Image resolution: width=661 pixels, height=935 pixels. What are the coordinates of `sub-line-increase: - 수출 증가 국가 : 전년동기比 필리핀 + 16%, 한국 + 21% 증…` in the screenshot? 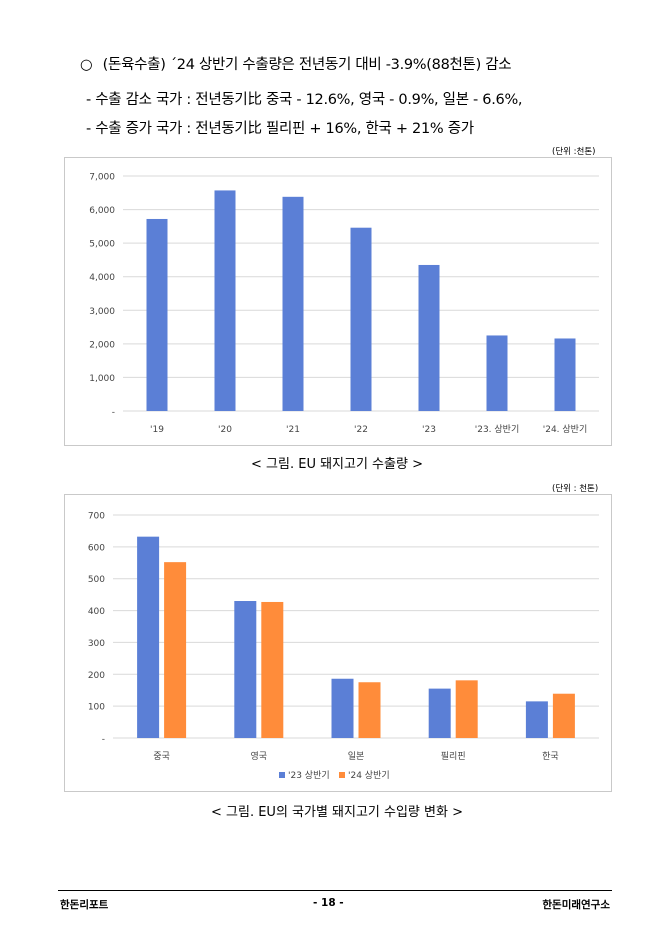 It's located at (280, 129).